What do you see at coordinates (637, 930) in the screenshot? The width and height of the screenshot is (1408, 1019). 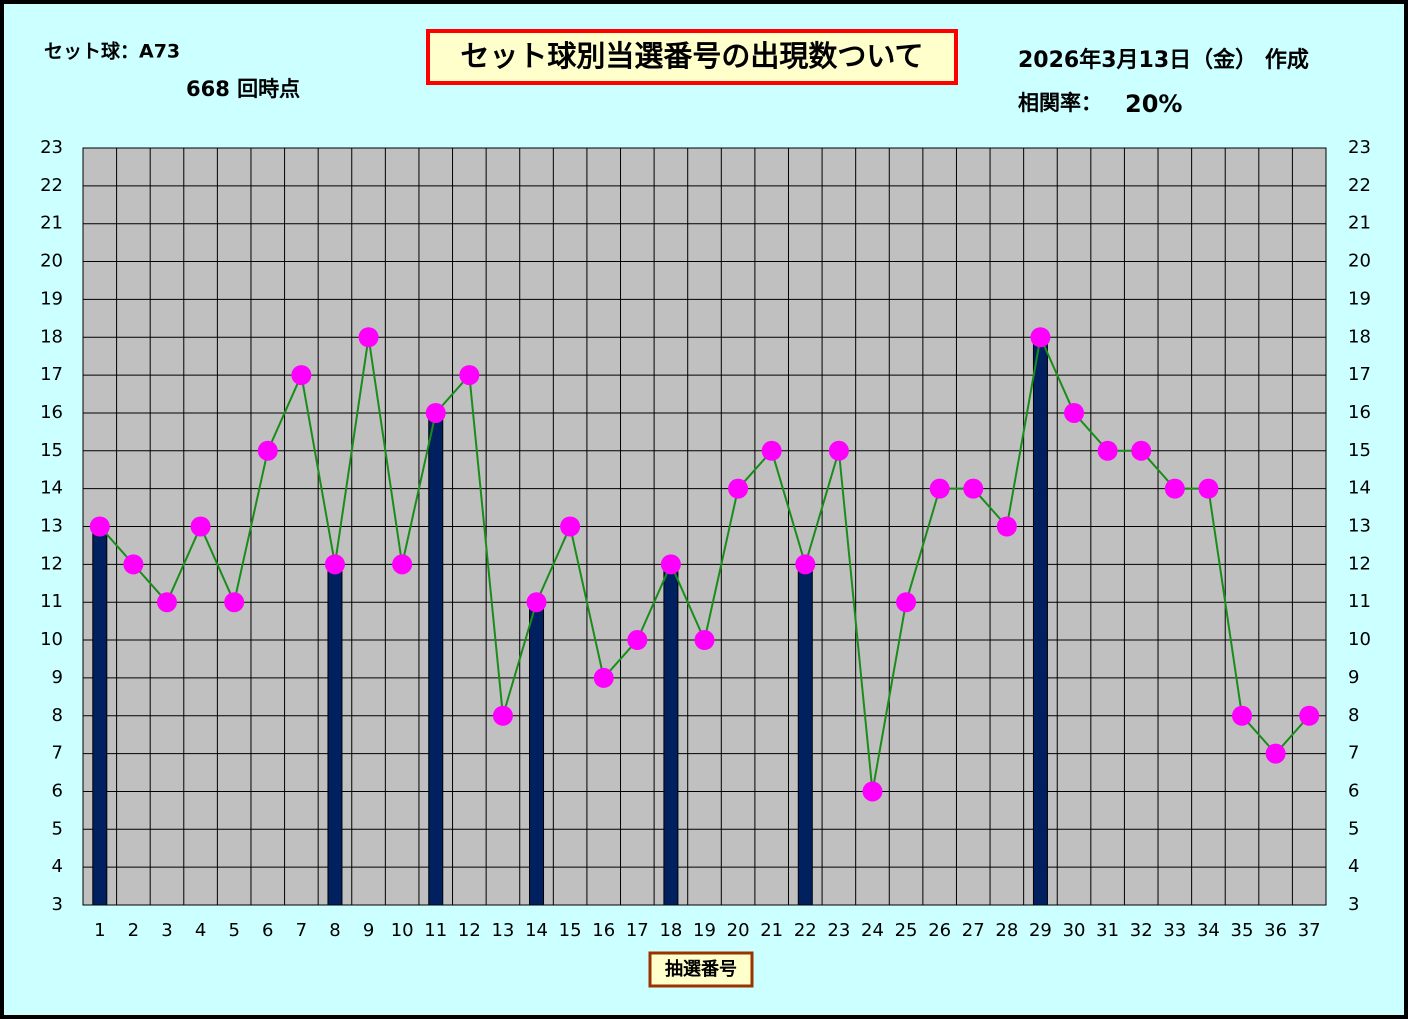 I see `x-tick-label: 17` at bounding box center [637, 930].